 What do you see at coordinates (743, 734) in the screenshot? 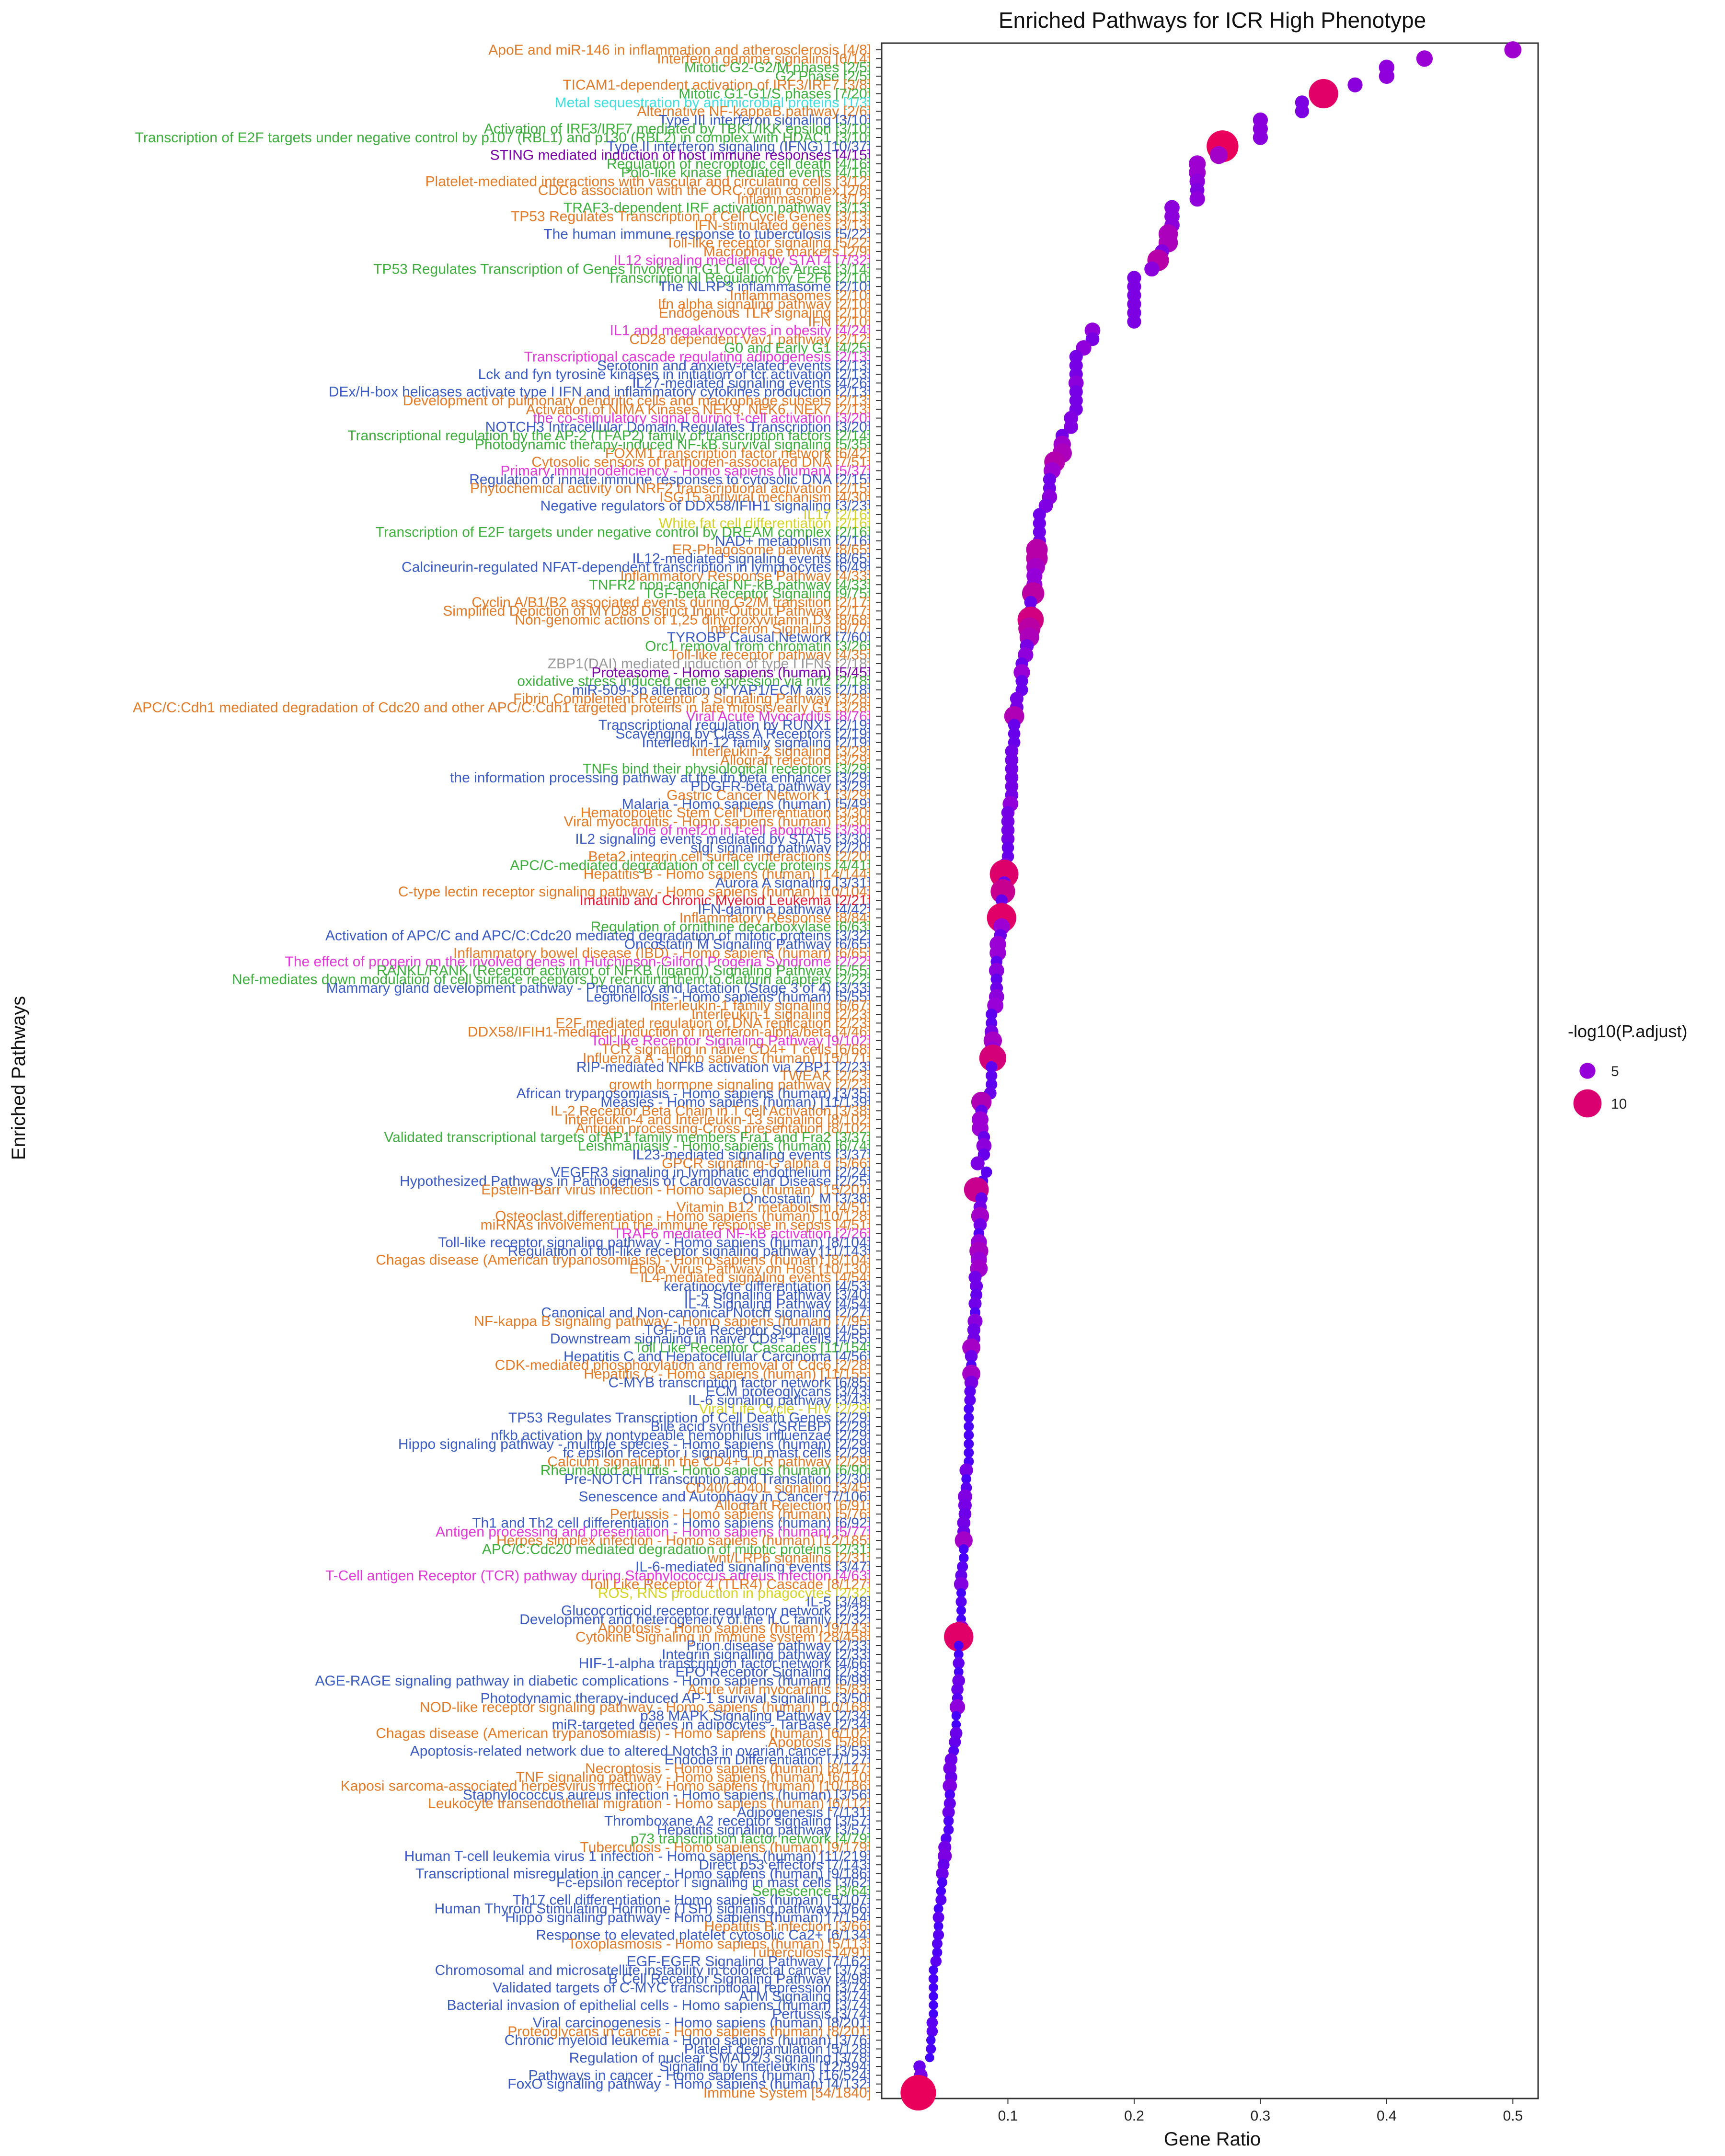
I see `category-label: Scavenging by Class A Receptors [2/19]` at bounding box center [743, 734].